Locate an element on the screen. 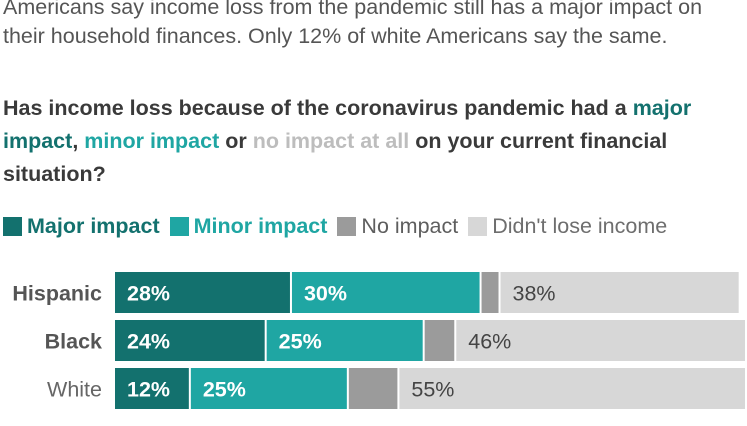 The height and width of the screenshot is (426, 747). legend-label-minor-impact: Minor impact is located at coordinates (260, 225).